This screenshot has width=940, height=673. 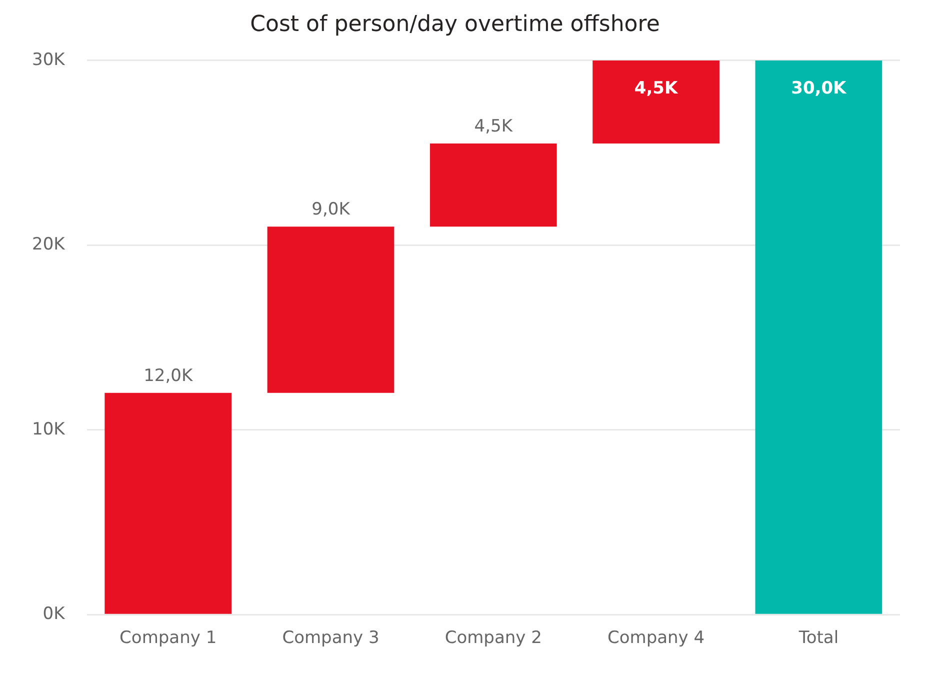 What do you see at coordinates (49, 60) in the screenshot?
I see `y-tick-label: 30K` at bounding box center [49, 60].